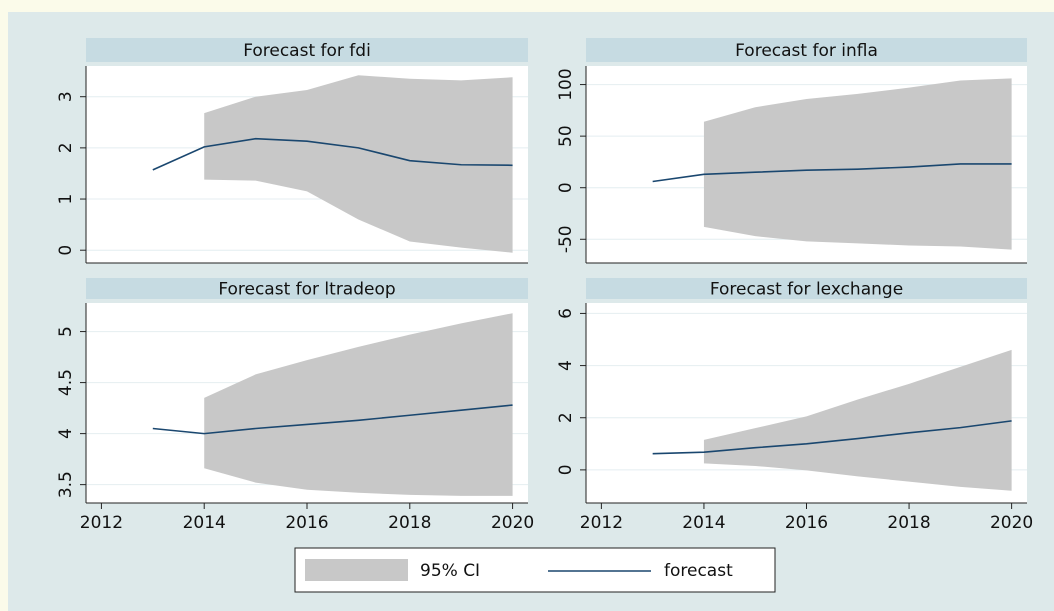 The height and width of the screenshot is (611, 1054). What do you see at coordinates (66, 484) in the screenshot?
I see `y-tick-label: 3.5` at bounding box center [66, 484].